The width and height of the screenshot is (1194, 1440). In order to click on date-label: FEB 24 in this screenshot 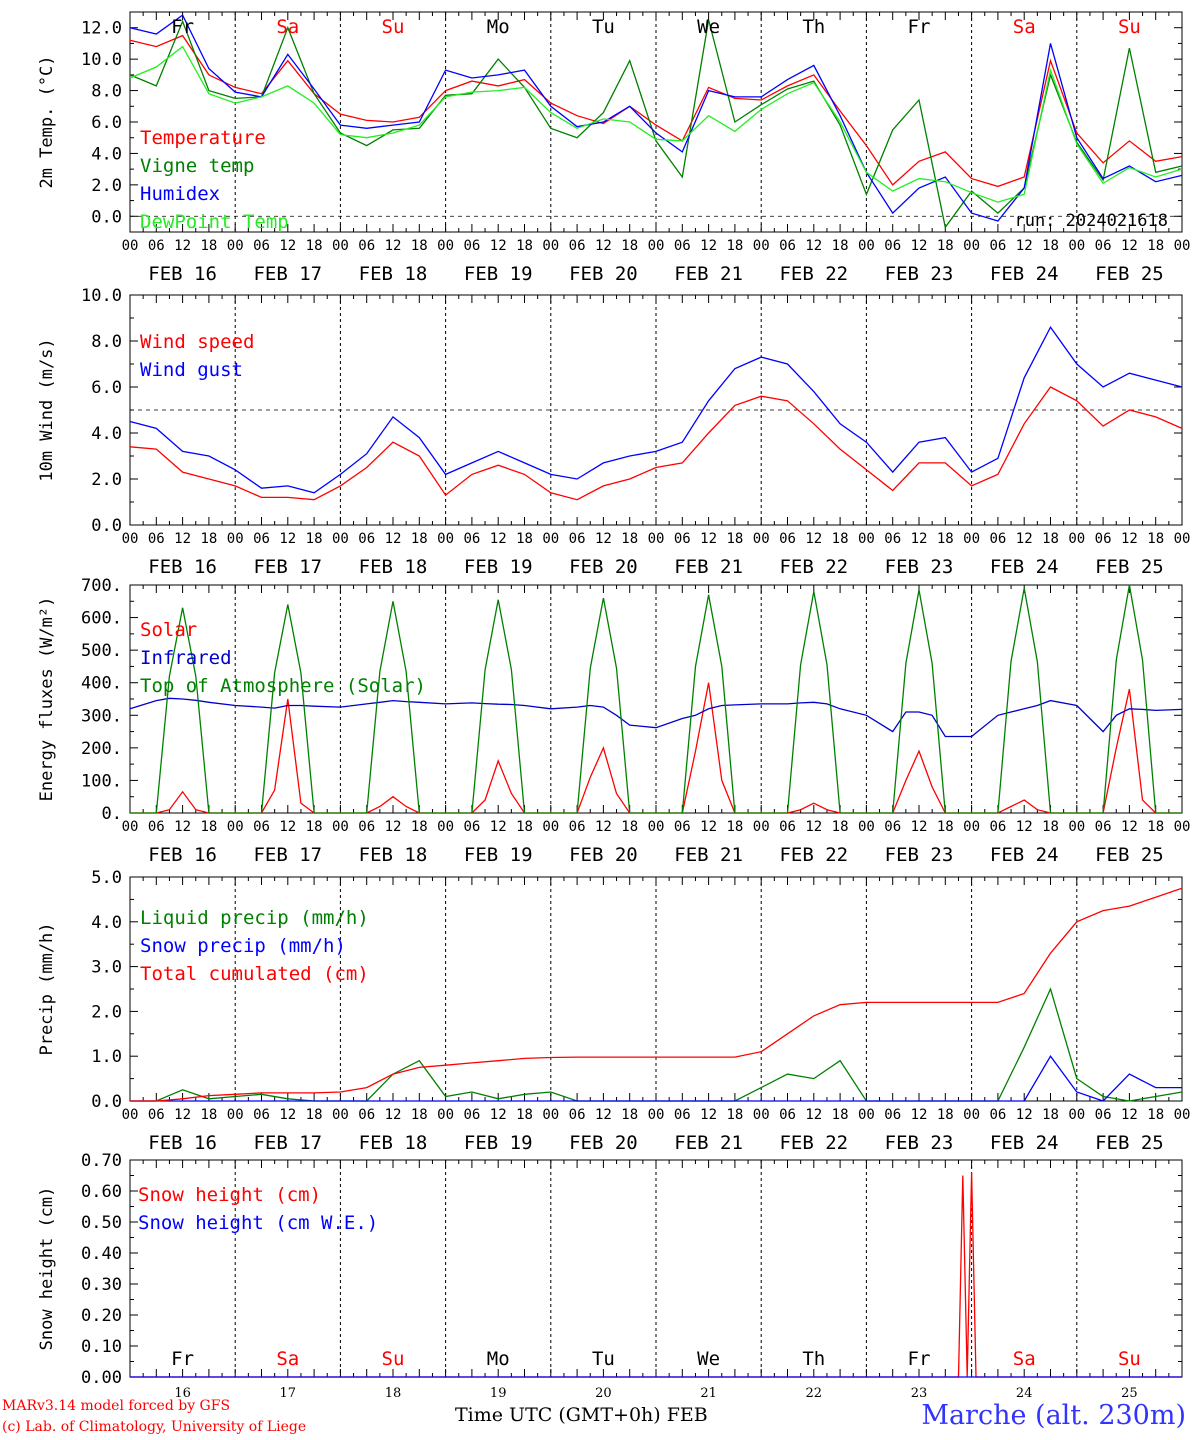, I will do `click(1024, 567)`.